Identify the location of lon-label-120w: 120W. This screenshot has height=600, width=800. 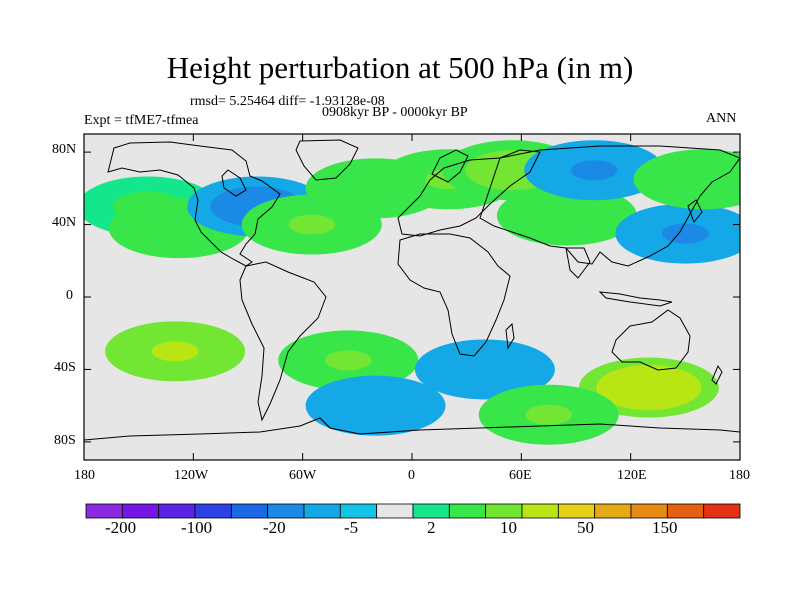
(191, 475).